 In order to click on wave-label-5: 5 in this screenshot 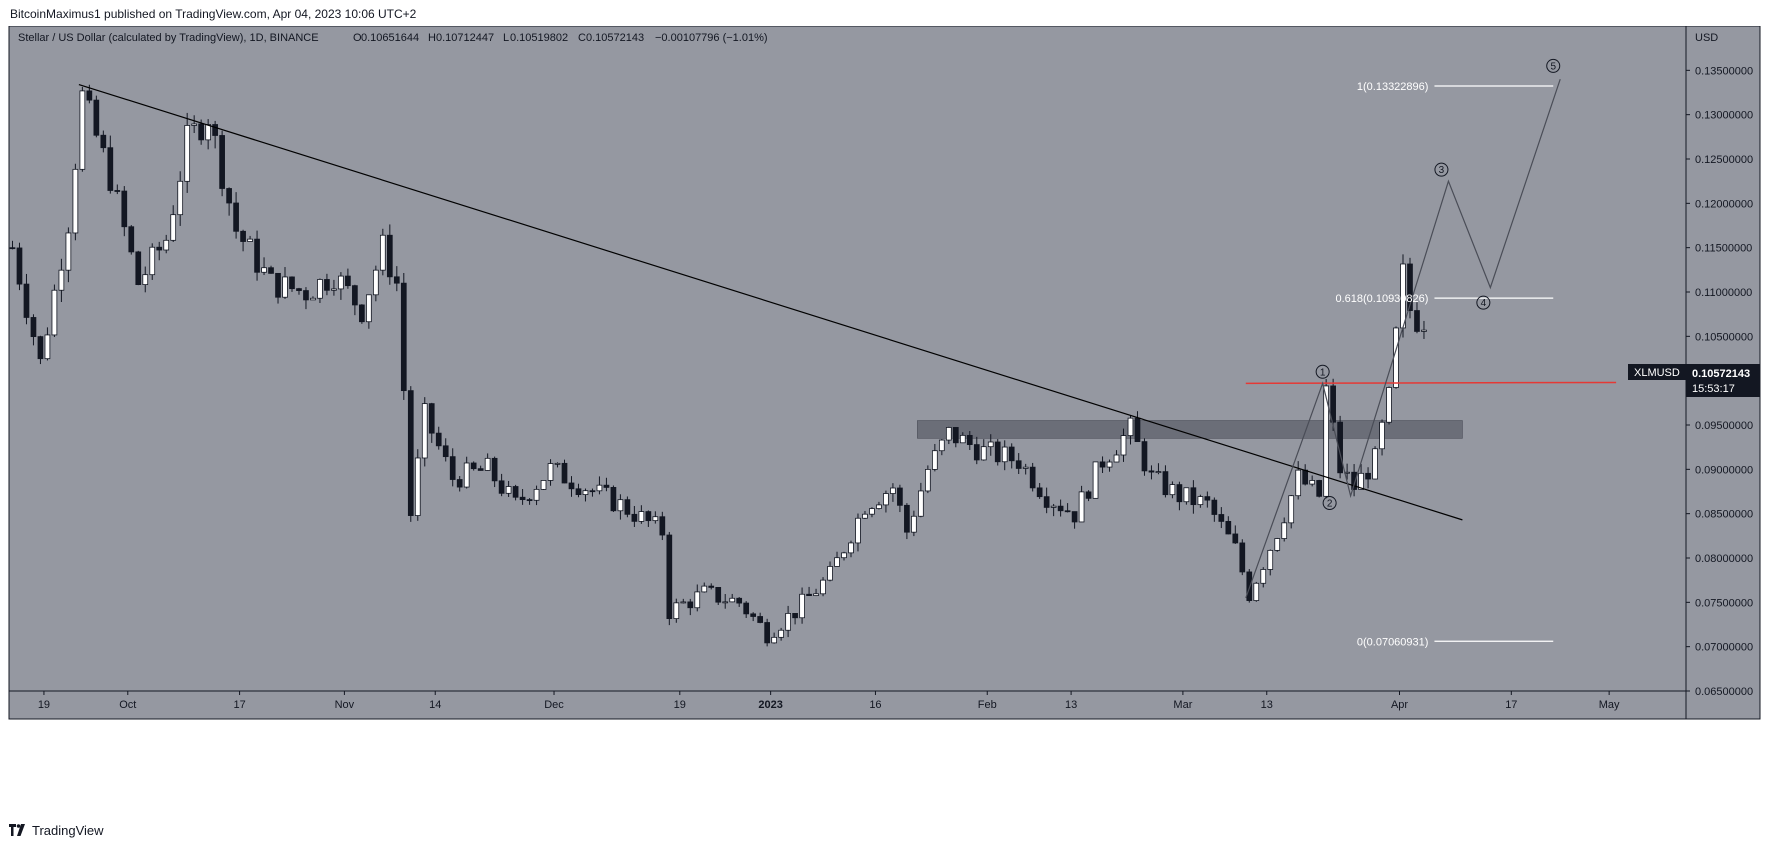, I will do `click(1553, 65)`.